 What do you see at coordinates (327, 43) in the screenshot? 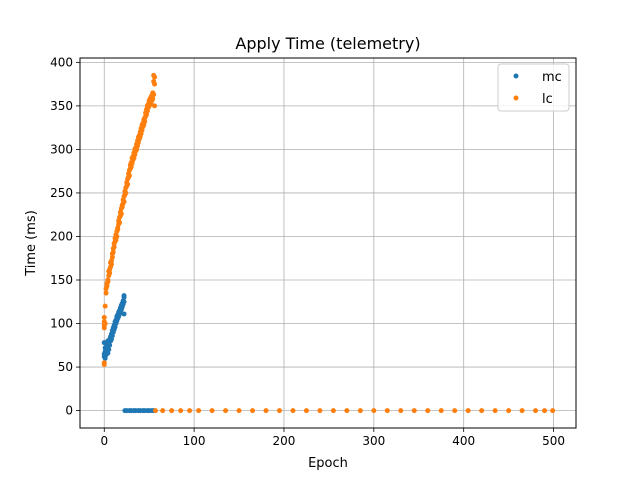
I see `chart-title: Apply Time (telemetry)` at bounding box center [327, 43].